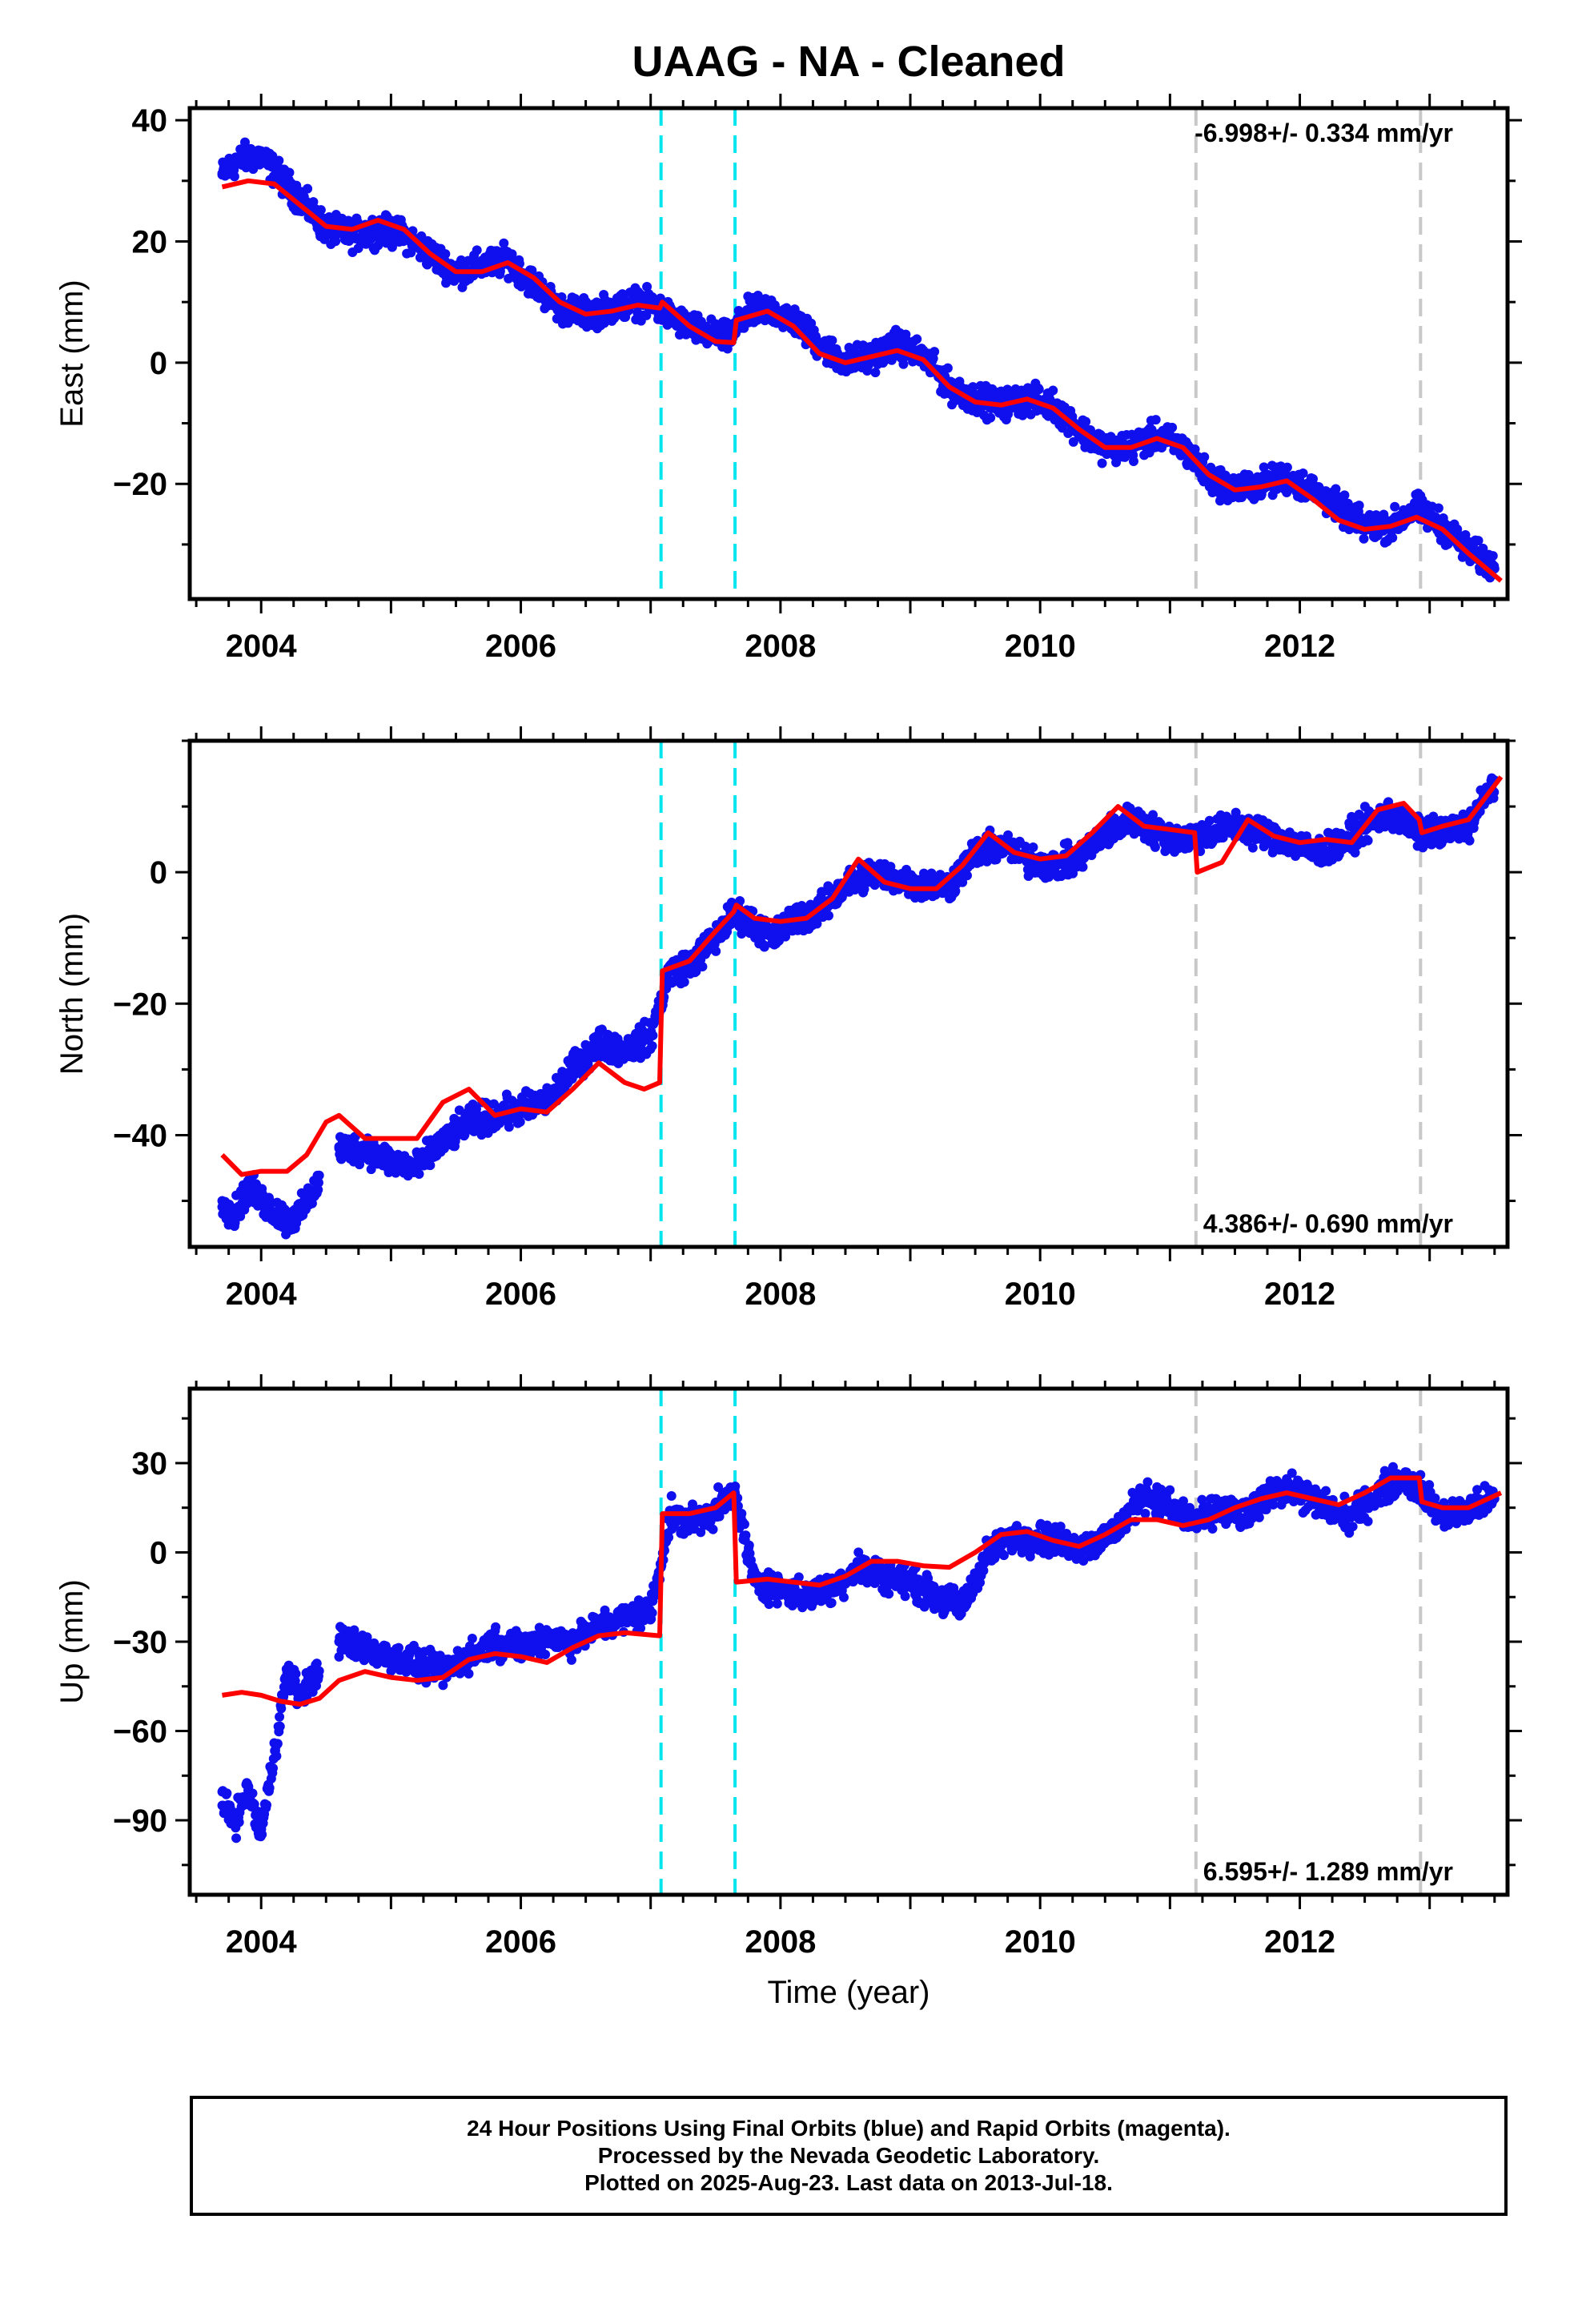 The width and height of the screenshot is (1582, 2324). What do you see at coordinates (158, 873) in the screenshot?
I see `north-y-tick-label: 0` at bounding box center [158, 873].